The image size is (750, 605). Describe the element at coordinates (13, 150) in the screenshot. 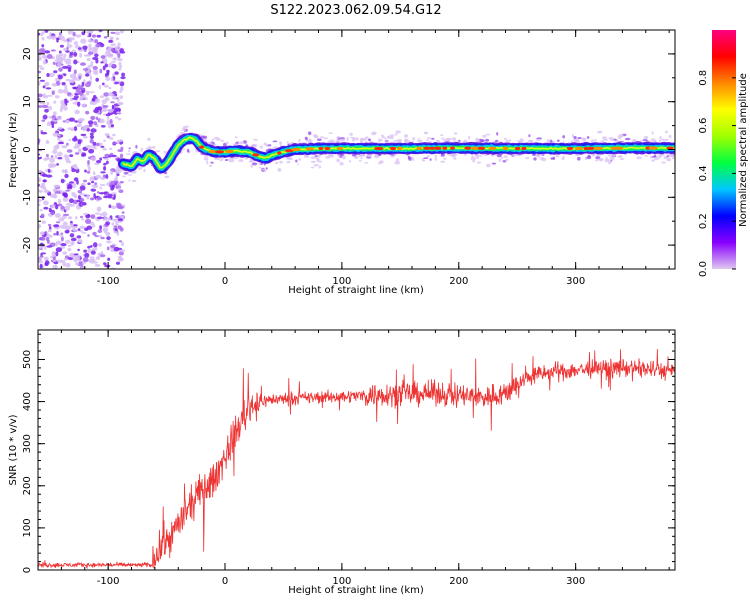

I see `spectrogram-y-axis-label: Frequency (Hz)` at that location.